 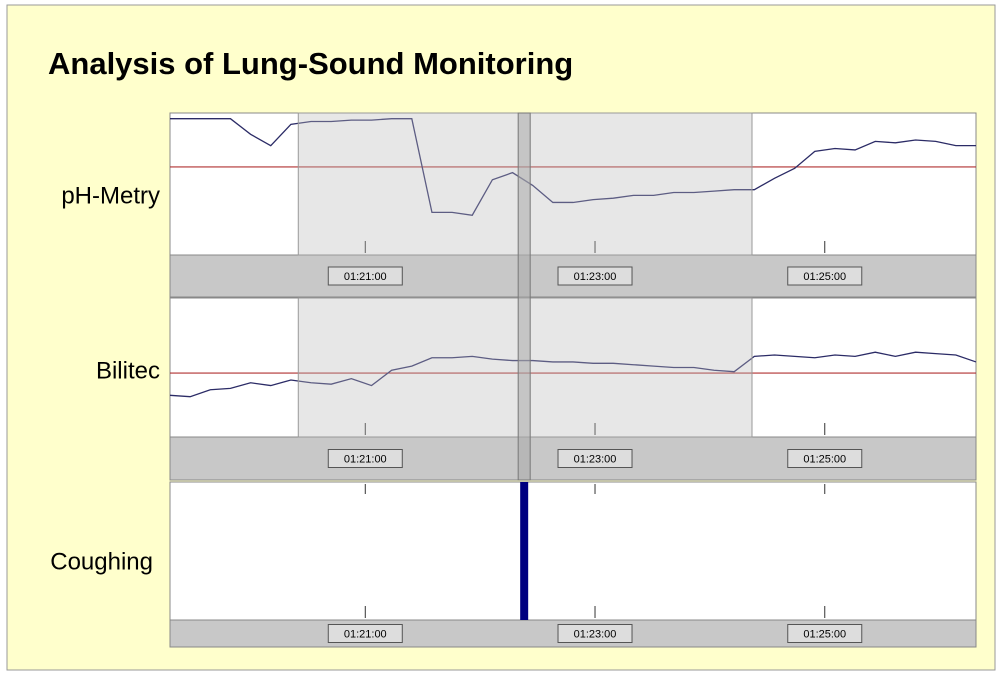 What do you see at coordinates (524, 551) in the screenshot?
I see `event-bar` at bounding box center [524, 551].